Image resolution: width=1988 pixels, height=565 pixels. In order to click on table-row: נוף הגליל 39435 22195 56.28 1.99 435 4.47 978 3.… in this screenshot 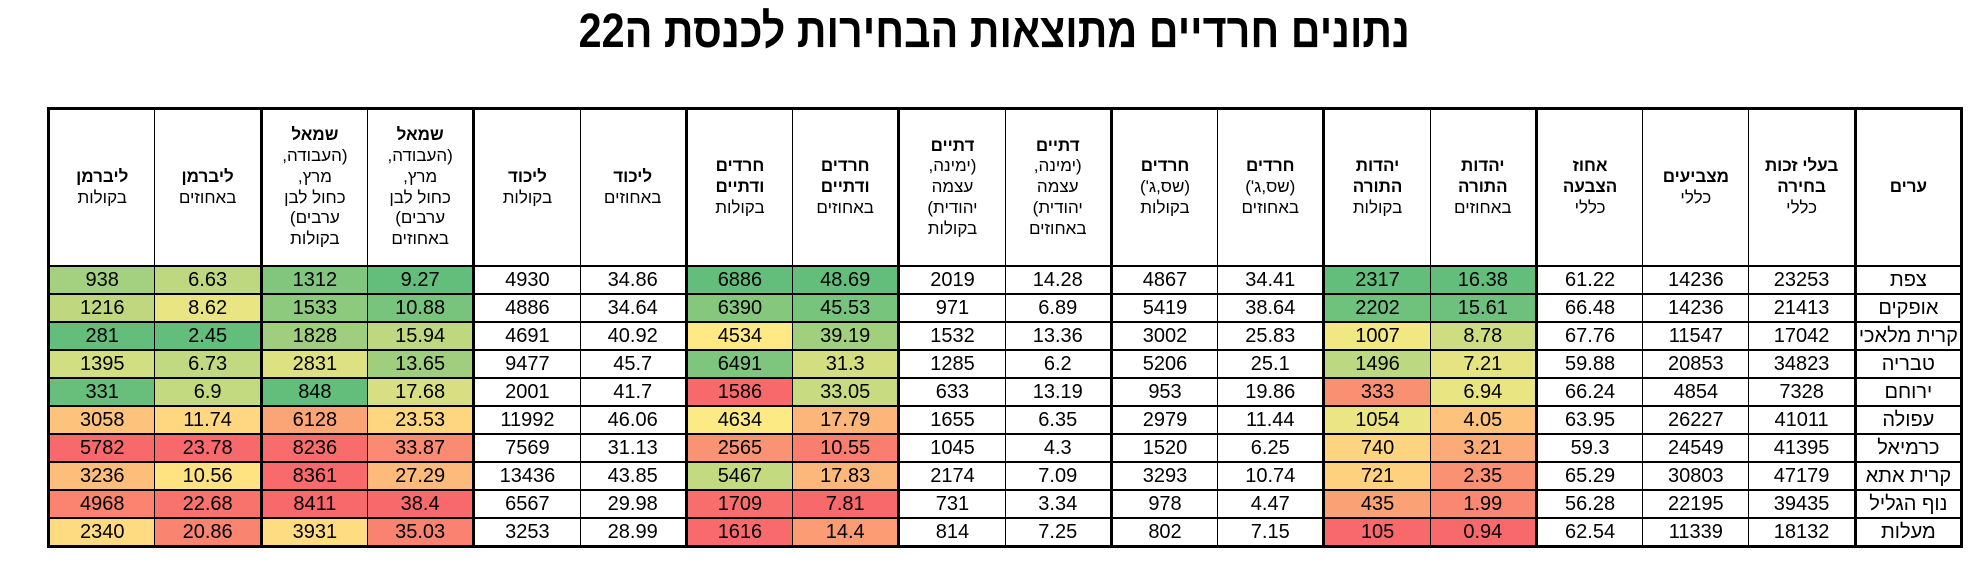, I will do `click(1005, 504)`.